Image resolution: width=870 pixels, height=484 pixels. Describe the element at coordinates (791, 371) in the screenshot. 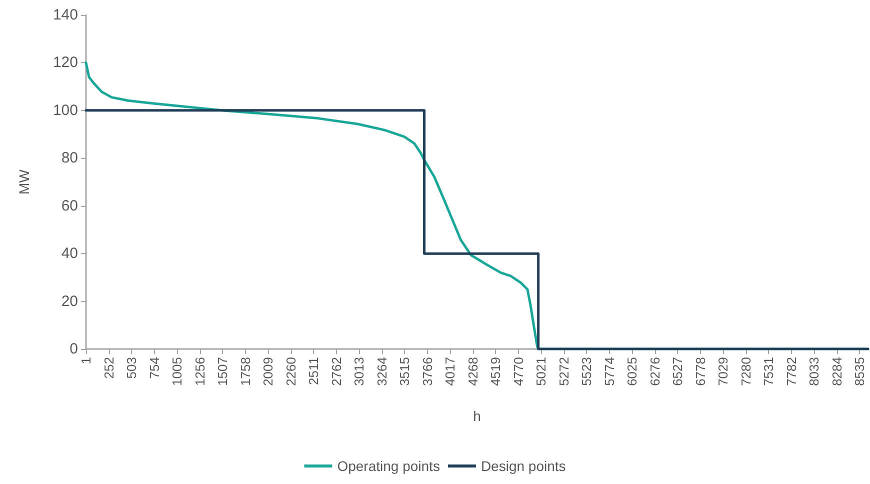

I see `x-tick-label: 7782` at that location.